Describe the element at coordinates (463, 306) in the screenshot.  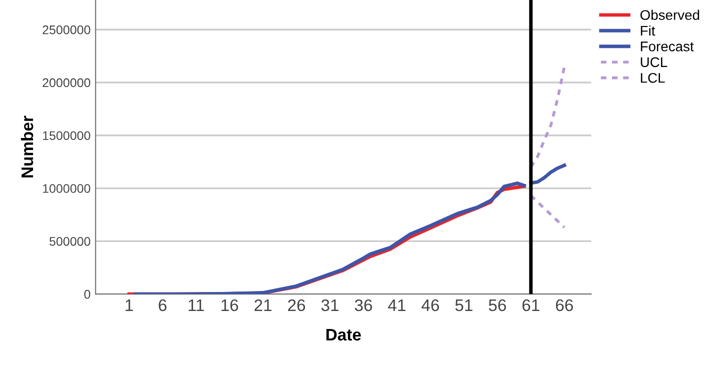
I see `x-tick-label: 51` at that location.